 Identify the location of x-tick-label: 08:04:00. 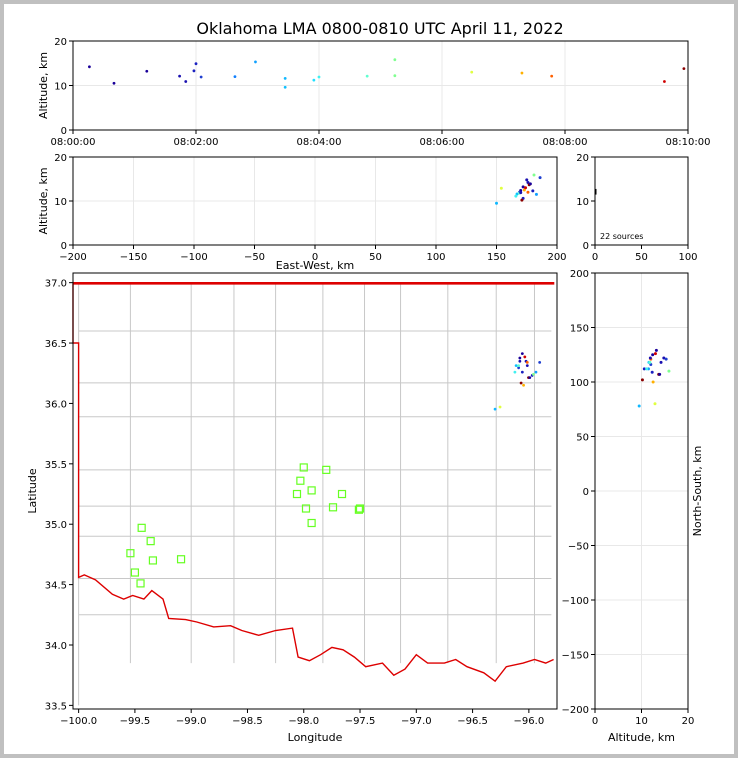
(319, 142).